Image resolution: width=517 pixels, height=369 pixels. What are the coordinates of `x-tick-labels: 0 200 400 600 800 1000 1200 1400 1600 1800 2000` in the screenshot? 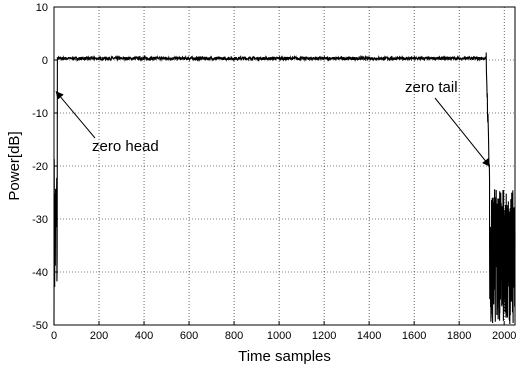 It's located at (283, 331).